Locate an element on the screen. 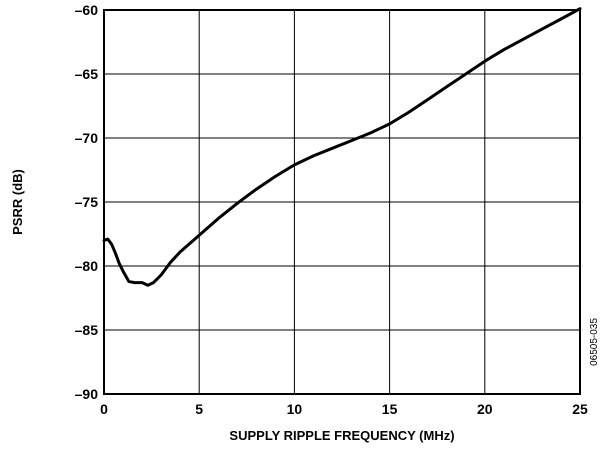 The image size is (607, 451). x-tick-label: 15 is located at coordinates (390, 409).